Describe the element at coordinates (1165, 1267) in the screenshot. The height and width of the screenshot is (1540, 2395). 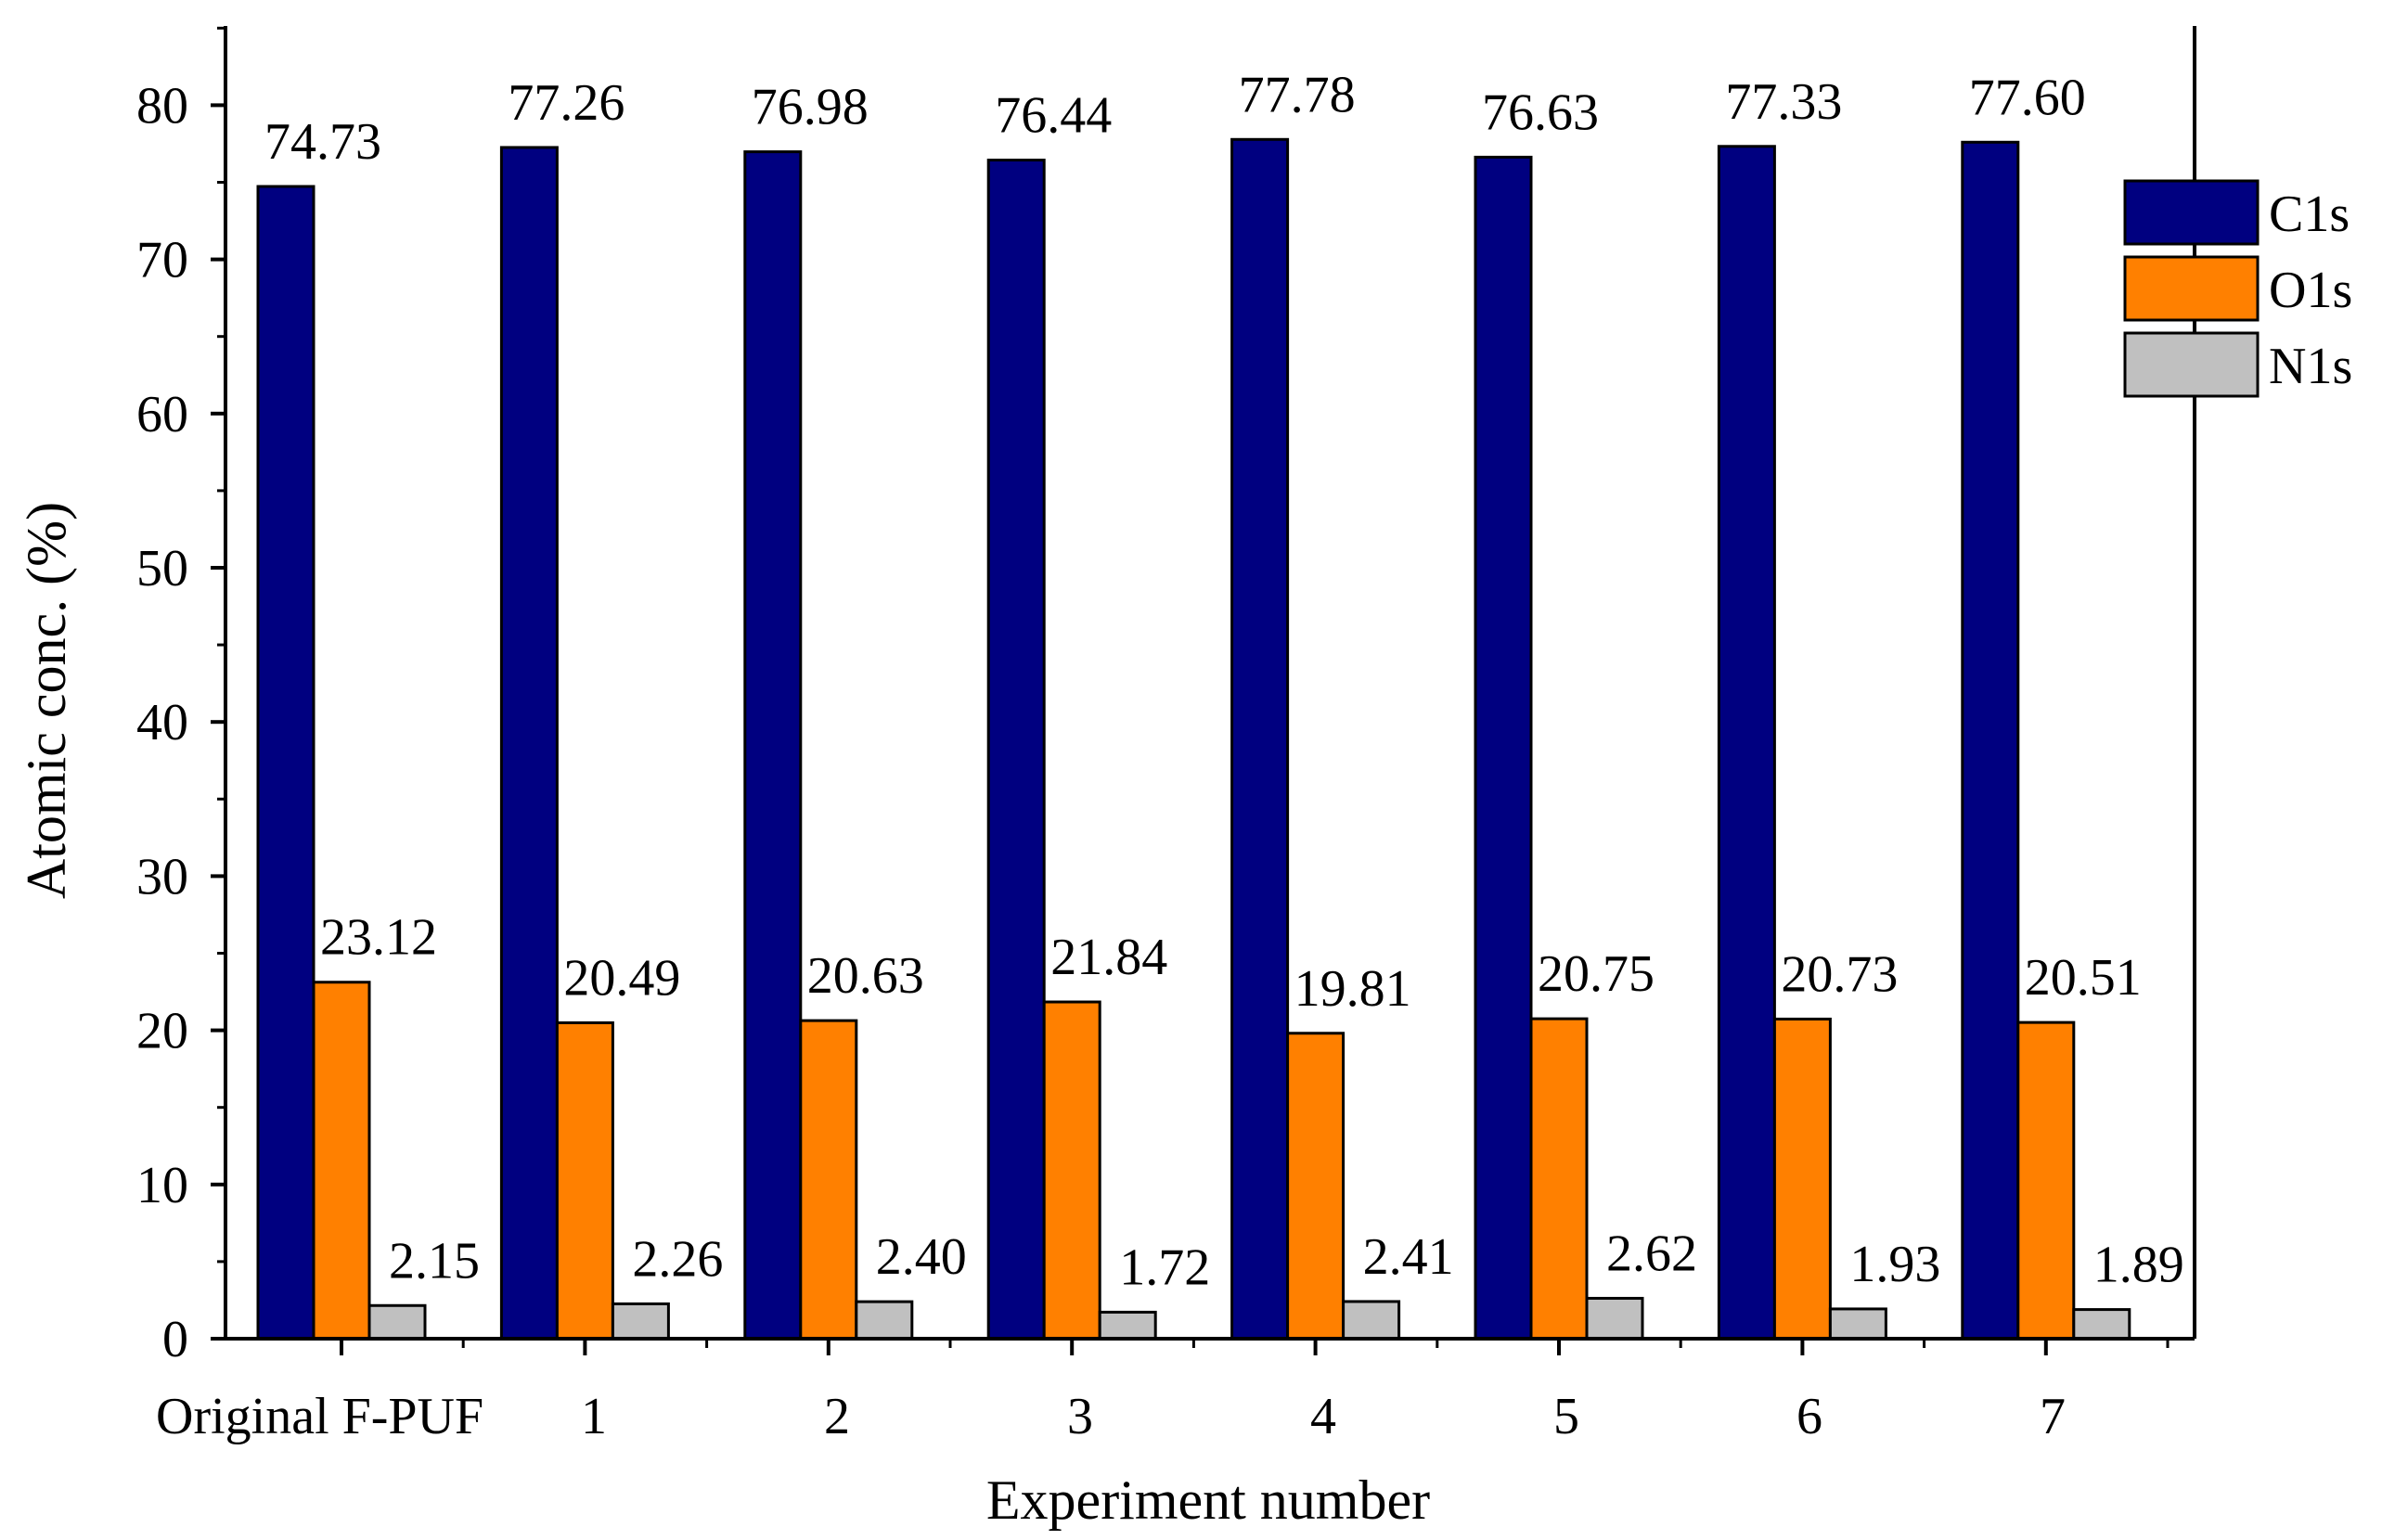
I see `value-label-n1s-3: 1.72` at that location.